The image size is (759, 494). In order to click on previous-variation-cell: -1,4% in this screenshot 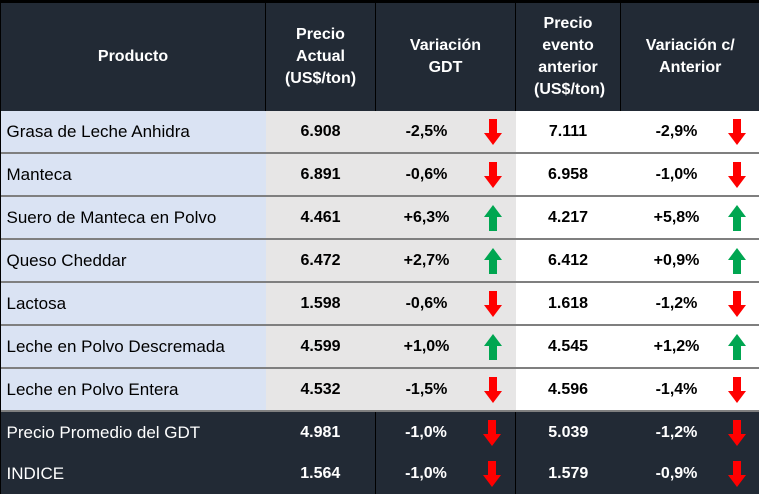, I will do `click(689, 390)`.